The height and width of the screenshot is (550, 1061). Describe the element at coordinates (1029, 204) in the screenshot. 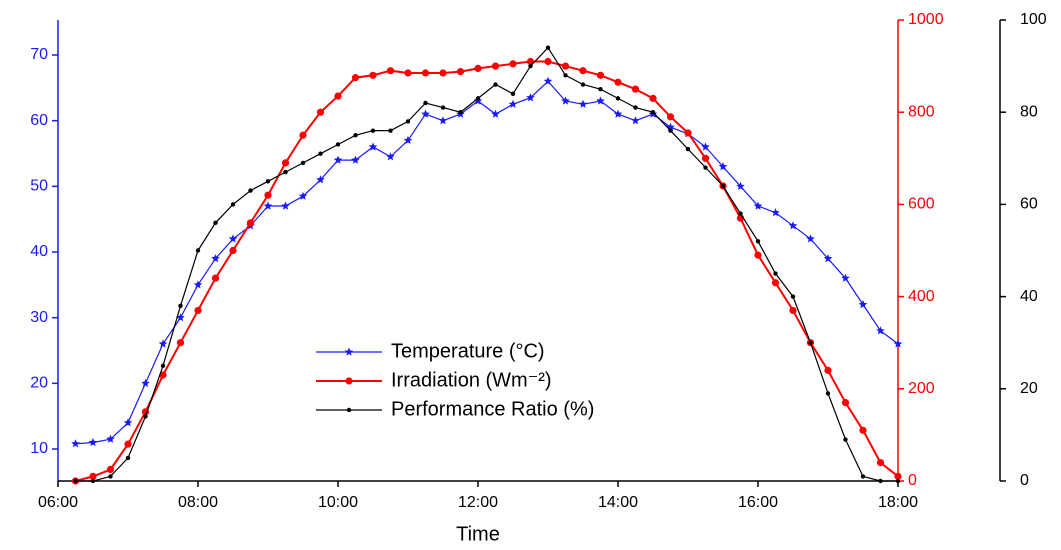

I see `y3-tick-label: 60` at that location.